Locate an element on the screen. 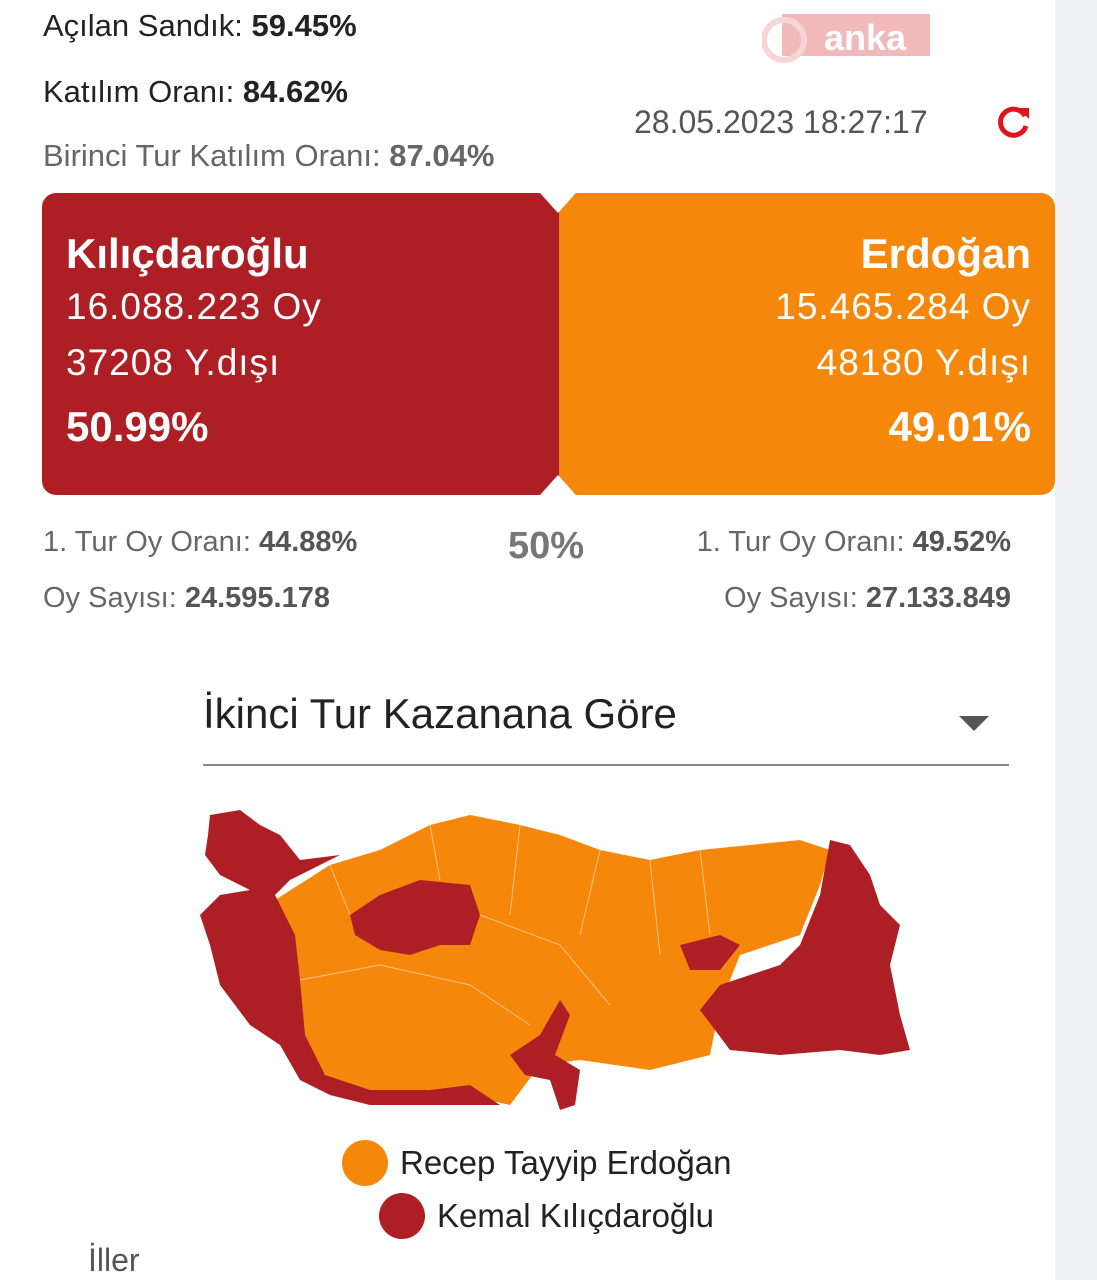  midline-notch-bottom is located at coordinates (558, 485).